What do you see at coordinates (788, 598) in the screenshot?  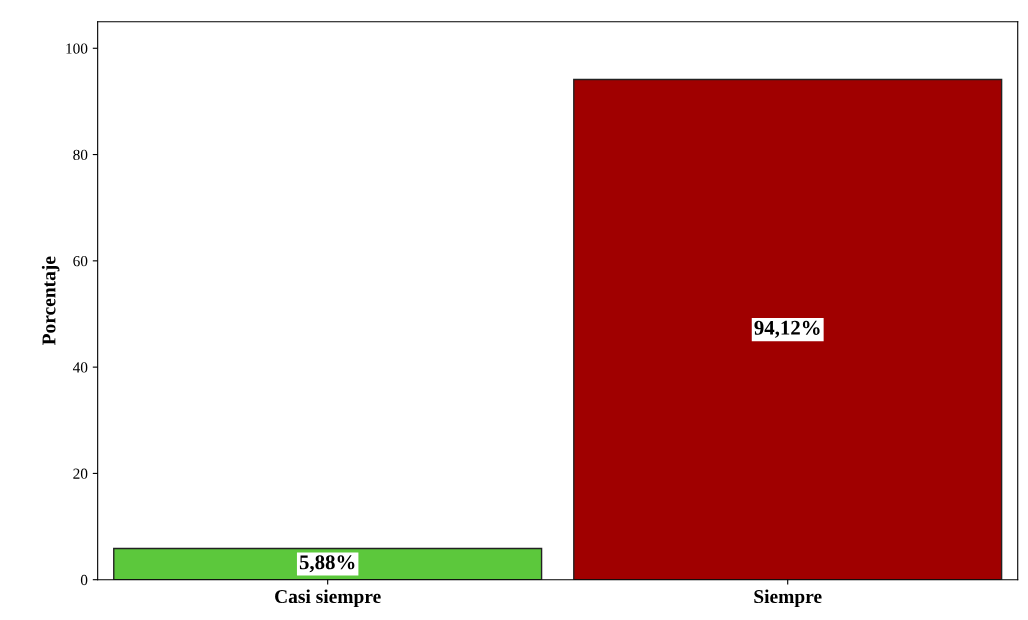 I see `x-tick-label: Siempre` at bounding box center [788, 598].